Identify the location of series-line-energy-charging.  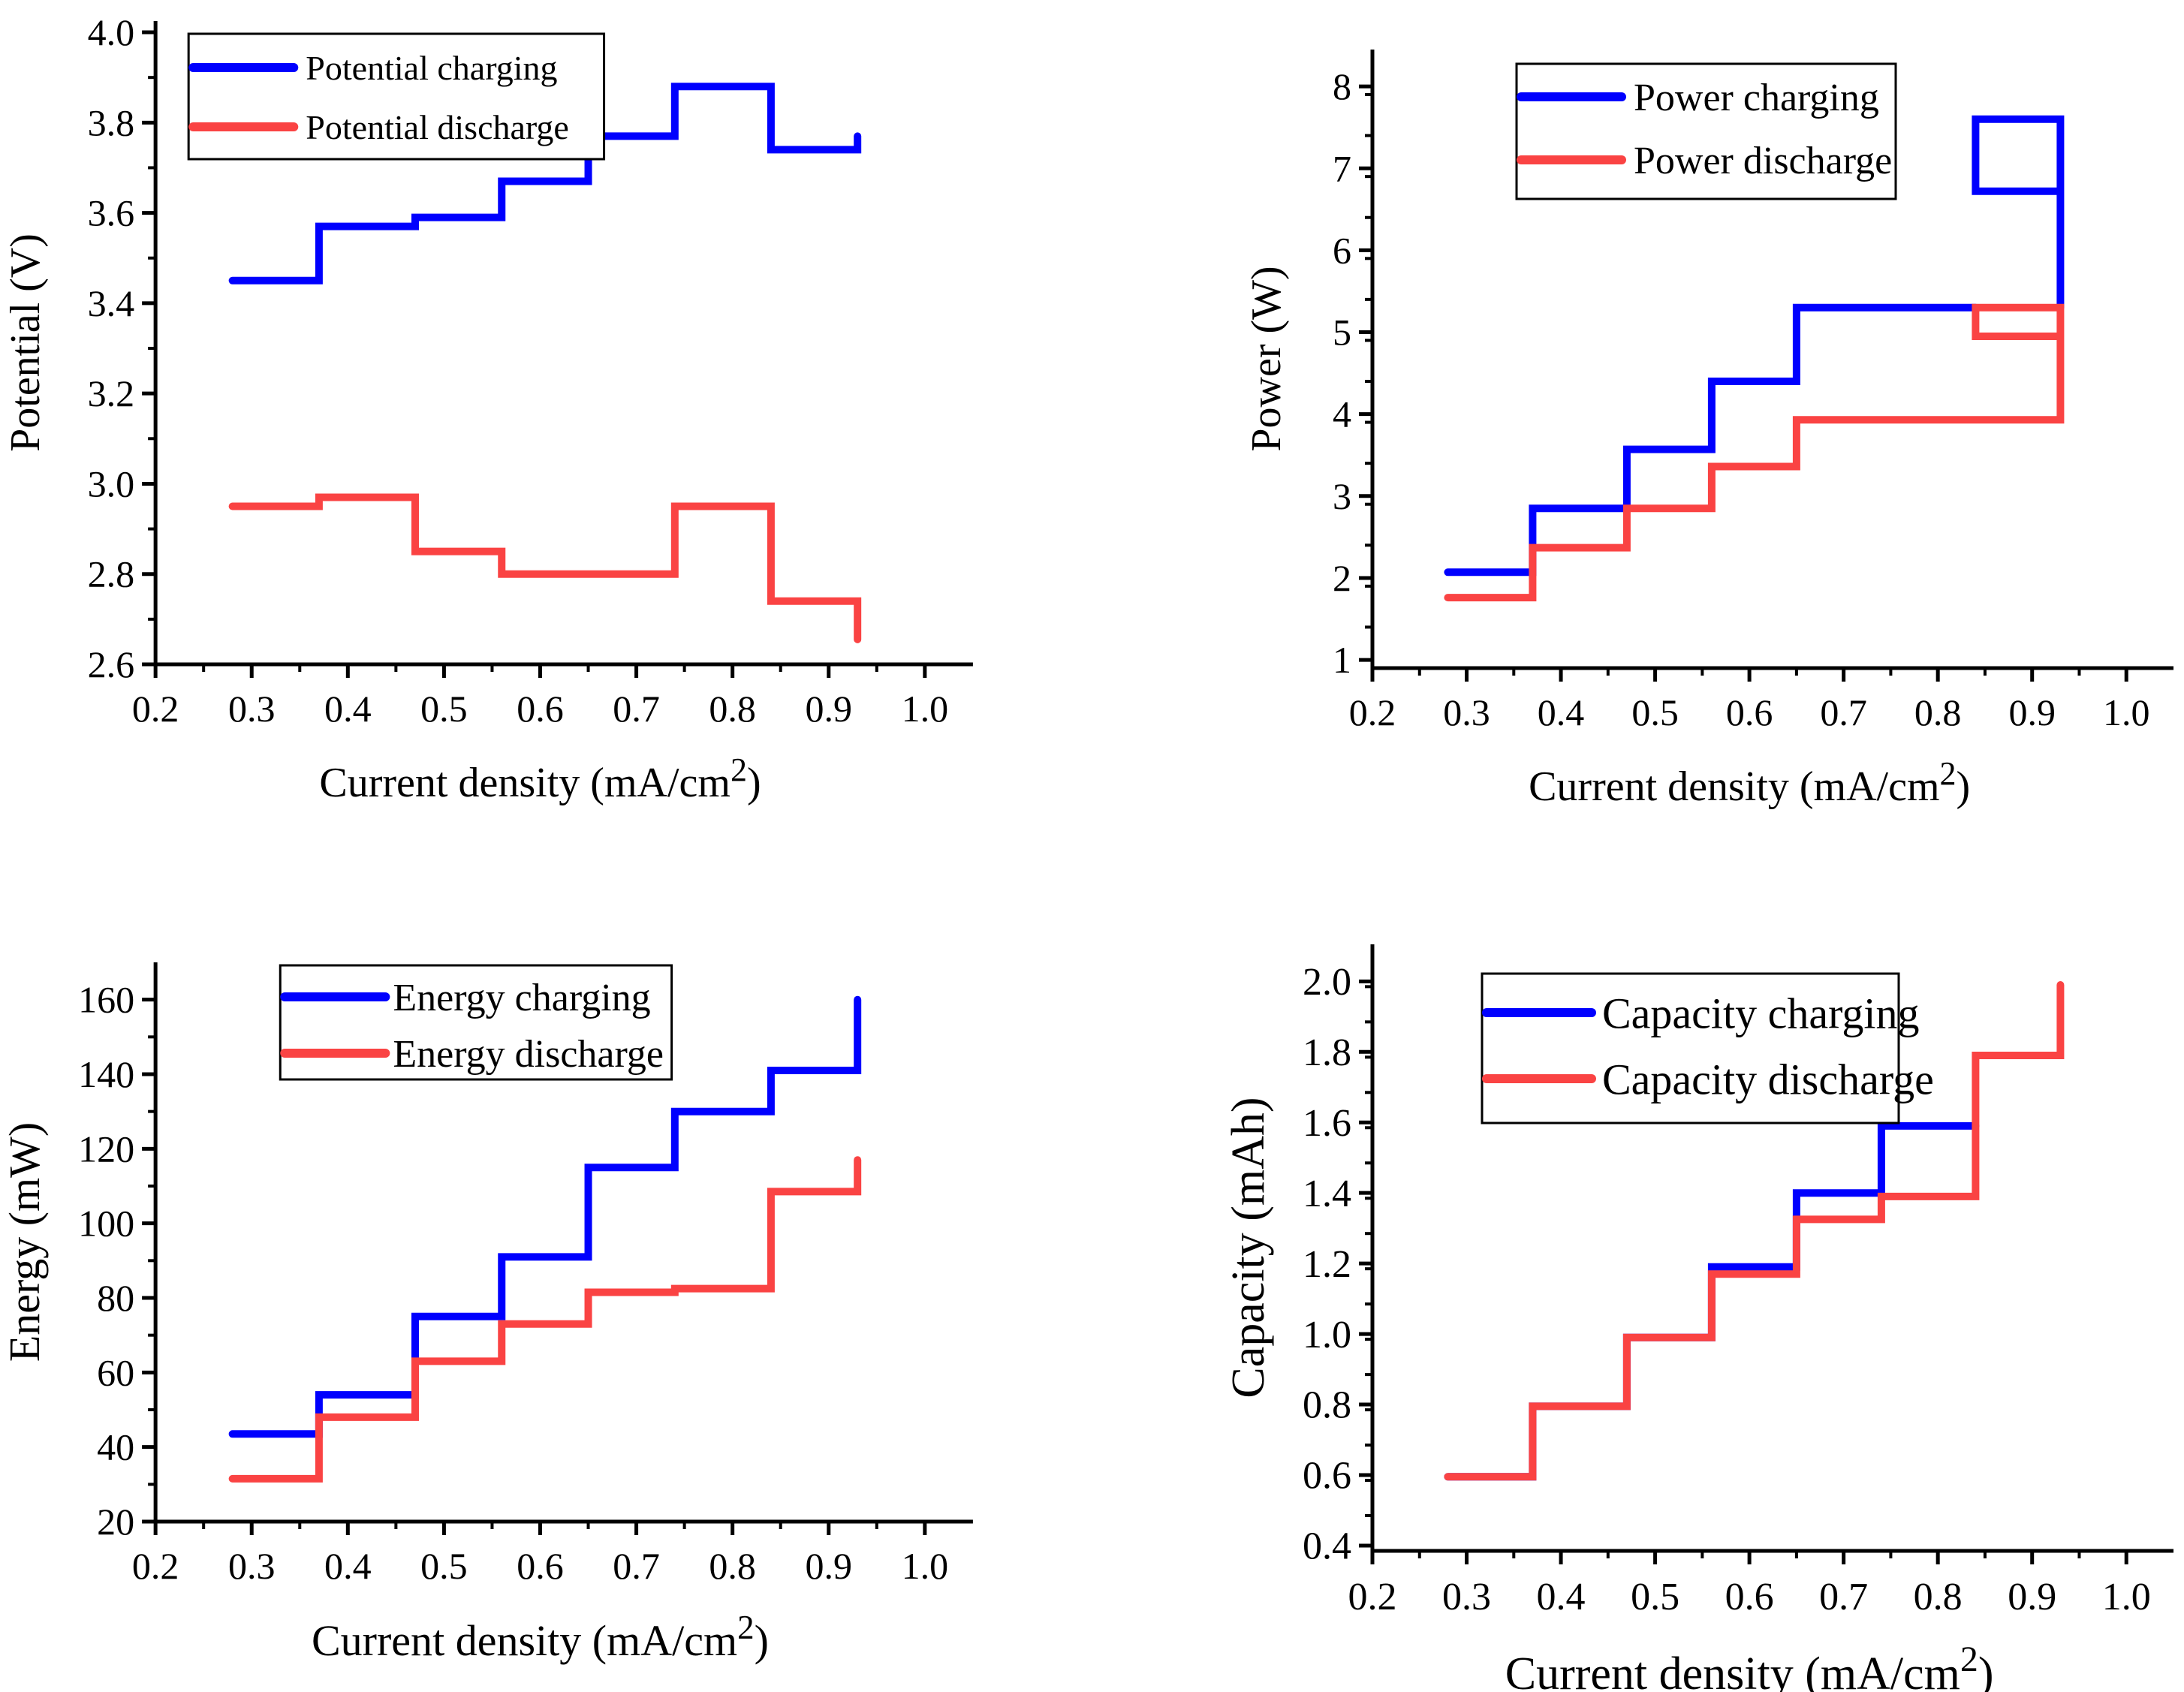
(545, 1217).